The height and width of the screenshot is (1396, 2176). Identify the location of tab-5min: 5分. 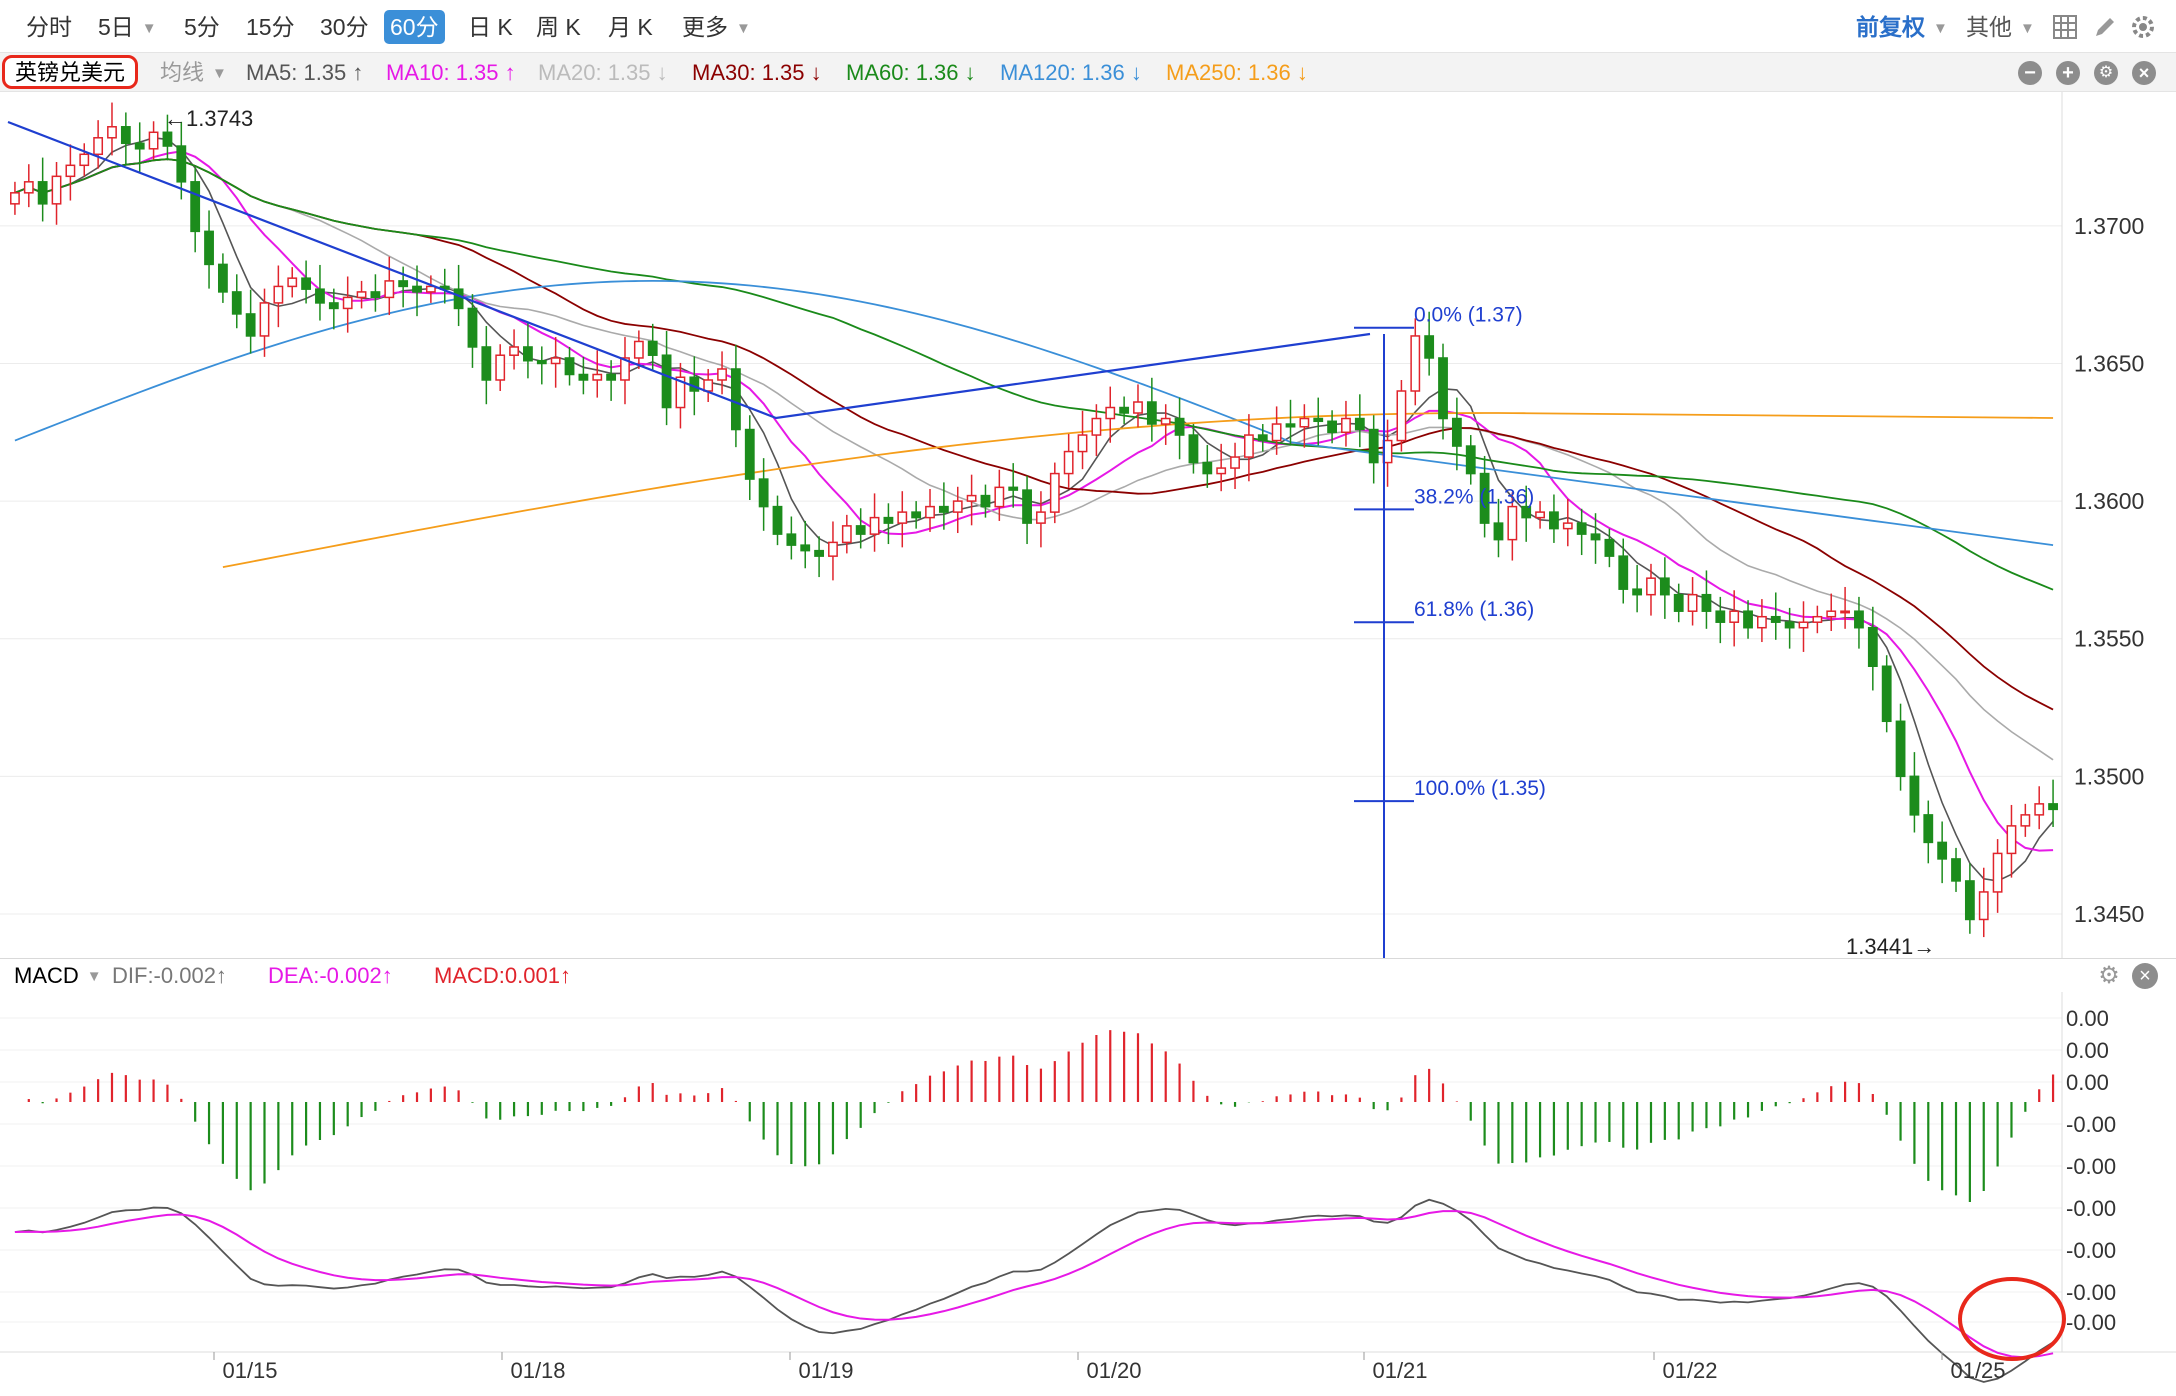
(202, 27).